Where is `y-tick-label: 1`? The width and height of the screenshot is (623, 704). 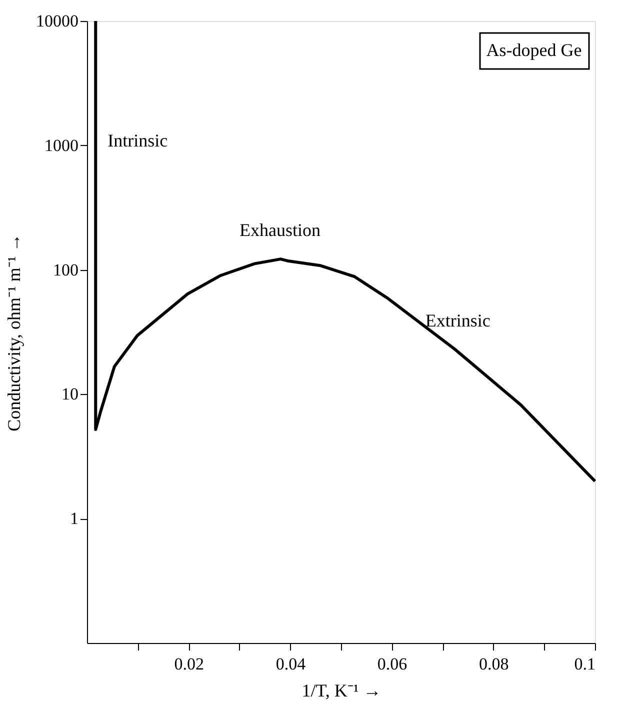
y-tick-label: 1 is located at coordinates (74, 518).